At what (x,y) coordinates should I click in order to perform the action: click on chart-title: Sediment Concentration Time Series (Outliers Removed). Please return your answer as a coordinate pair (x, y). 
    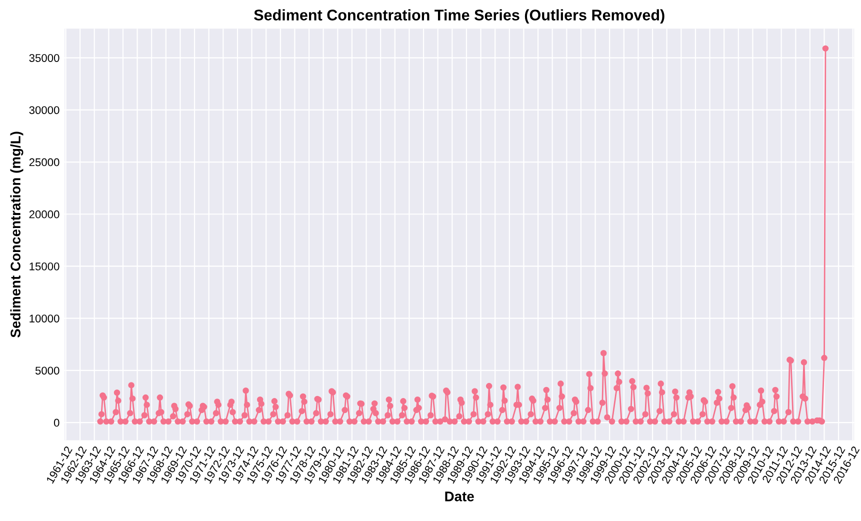
    Looking at the image, I should click on (459, 16).